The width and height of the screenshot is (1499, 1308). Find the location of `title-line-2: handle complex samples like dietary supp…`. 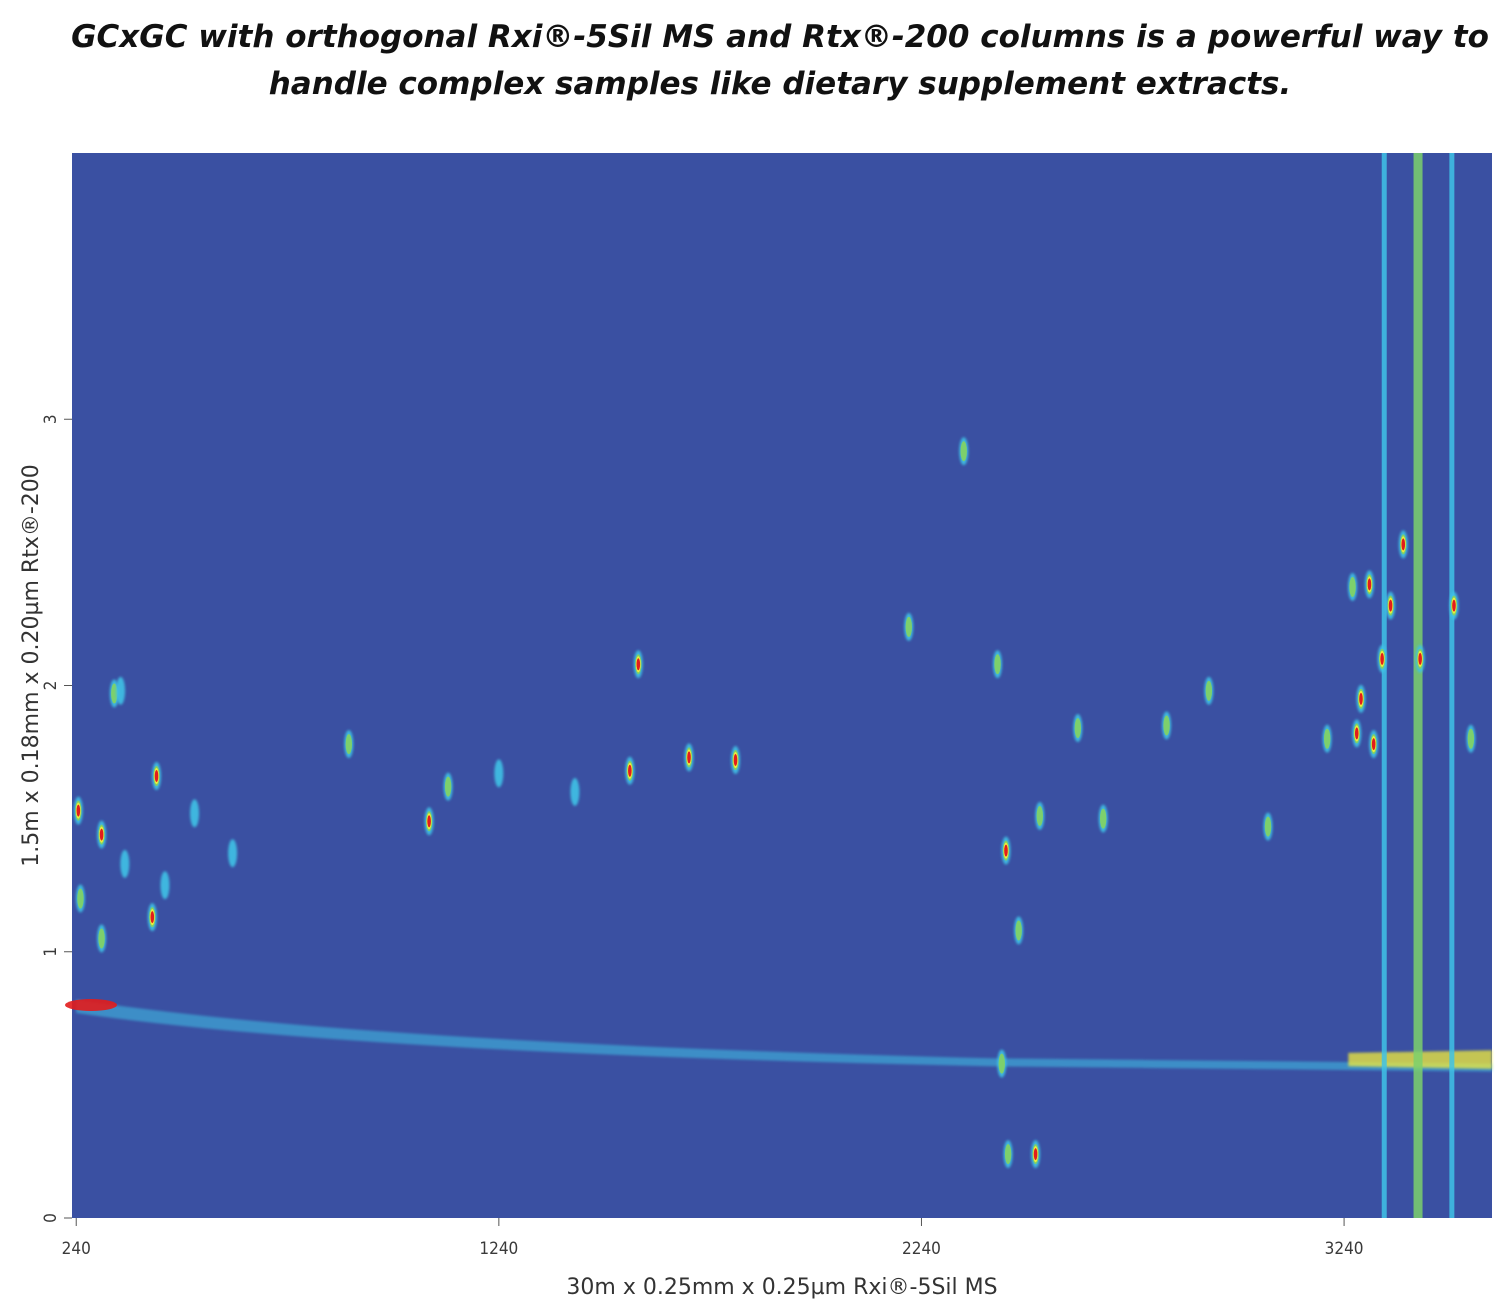

title-line-2: handle complex samples like dietary supp… is located at coordinates (780, 84).